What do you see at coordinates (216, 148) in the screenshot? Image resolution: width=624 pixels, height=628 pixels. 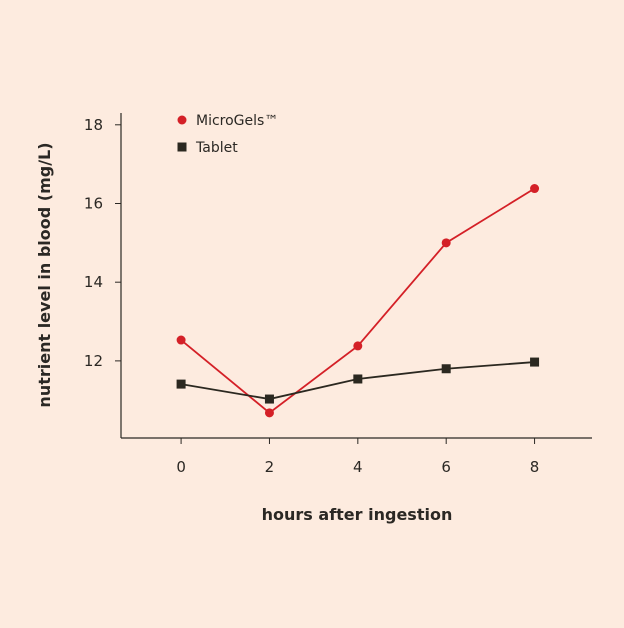 I see `legend-label-tablet: Tablet` at bounding box center [216, 148].